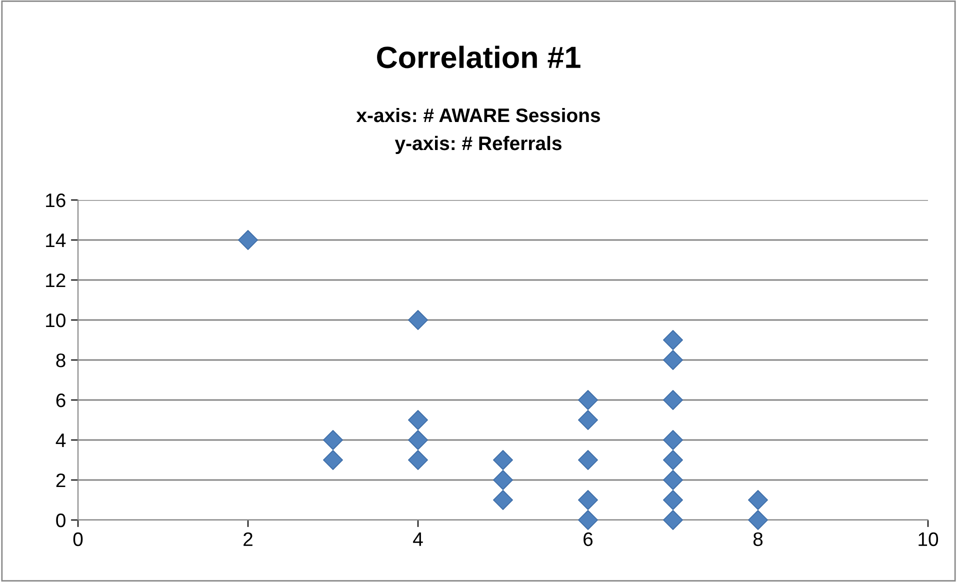  I want to click on chart-subtitle: x-axis: # AWARE Sessions y-axis: # Referrals, so click(478, 131).